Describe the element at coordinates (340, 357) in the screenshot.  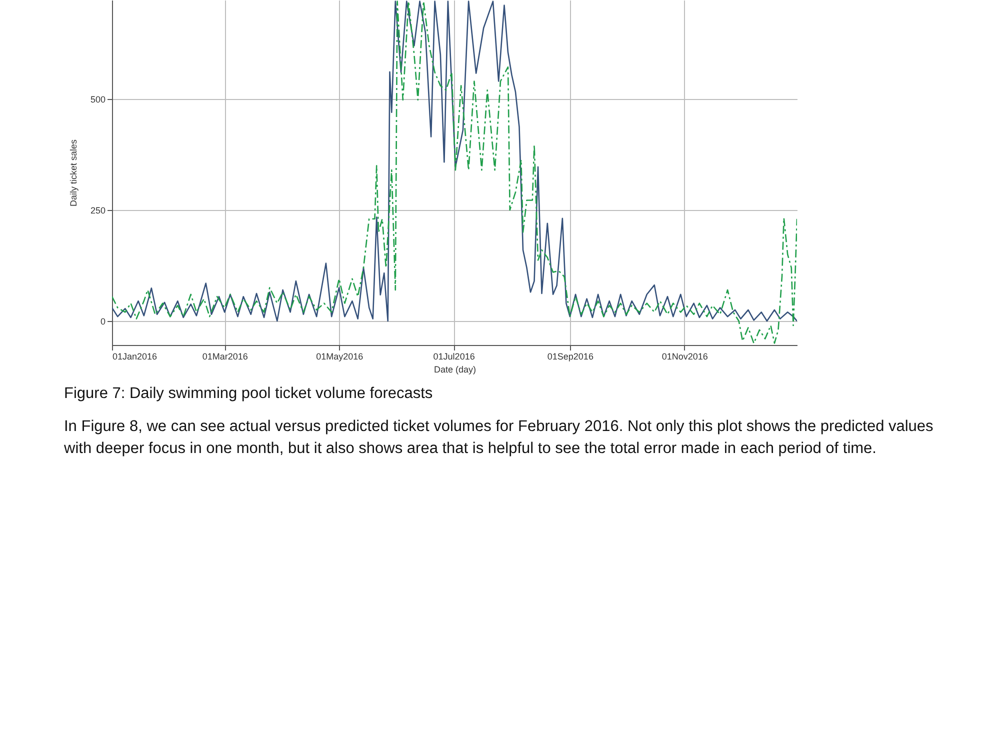
I see `x-tick-label: 01May2016` at that location.